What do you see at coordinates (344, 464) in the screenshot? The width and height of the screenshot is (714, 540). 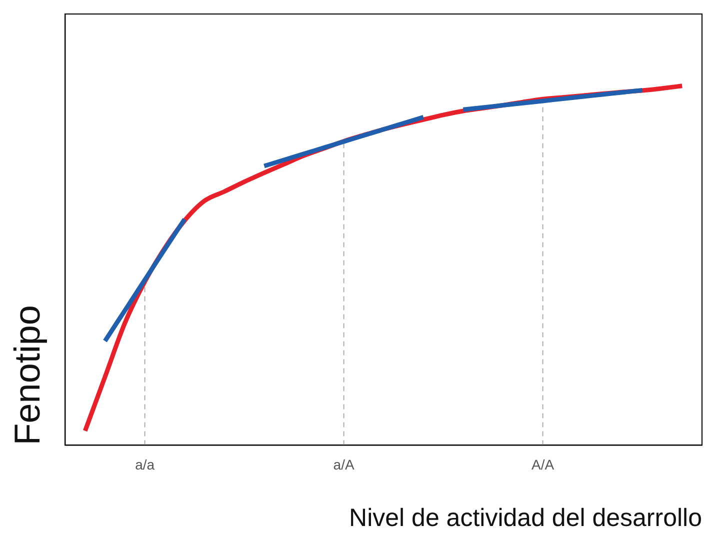 I see `x-tick-label: a/A` at bounding box center [344, 464].